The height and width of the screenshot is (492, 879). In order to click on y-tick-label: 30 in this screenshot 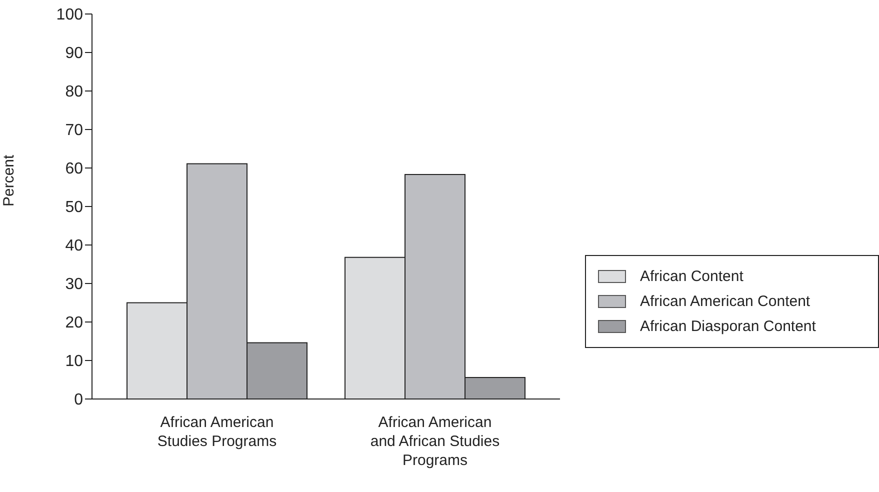, I will do `click(74, 285)`.